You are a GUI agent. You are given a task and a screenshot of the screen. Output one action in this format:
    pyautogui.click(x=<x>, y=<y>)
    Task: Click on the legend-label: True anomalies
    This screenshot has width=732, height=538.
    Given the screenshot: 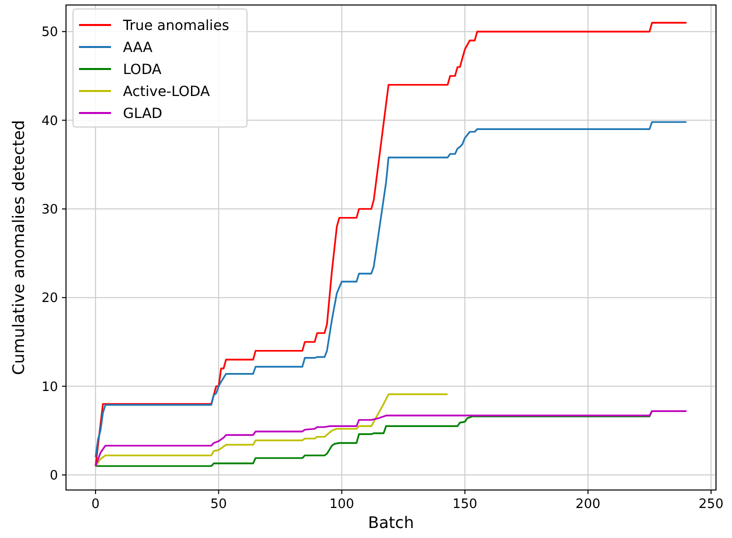 What is the action you would take?
    pyautogui.click(x=176, y=26)
    